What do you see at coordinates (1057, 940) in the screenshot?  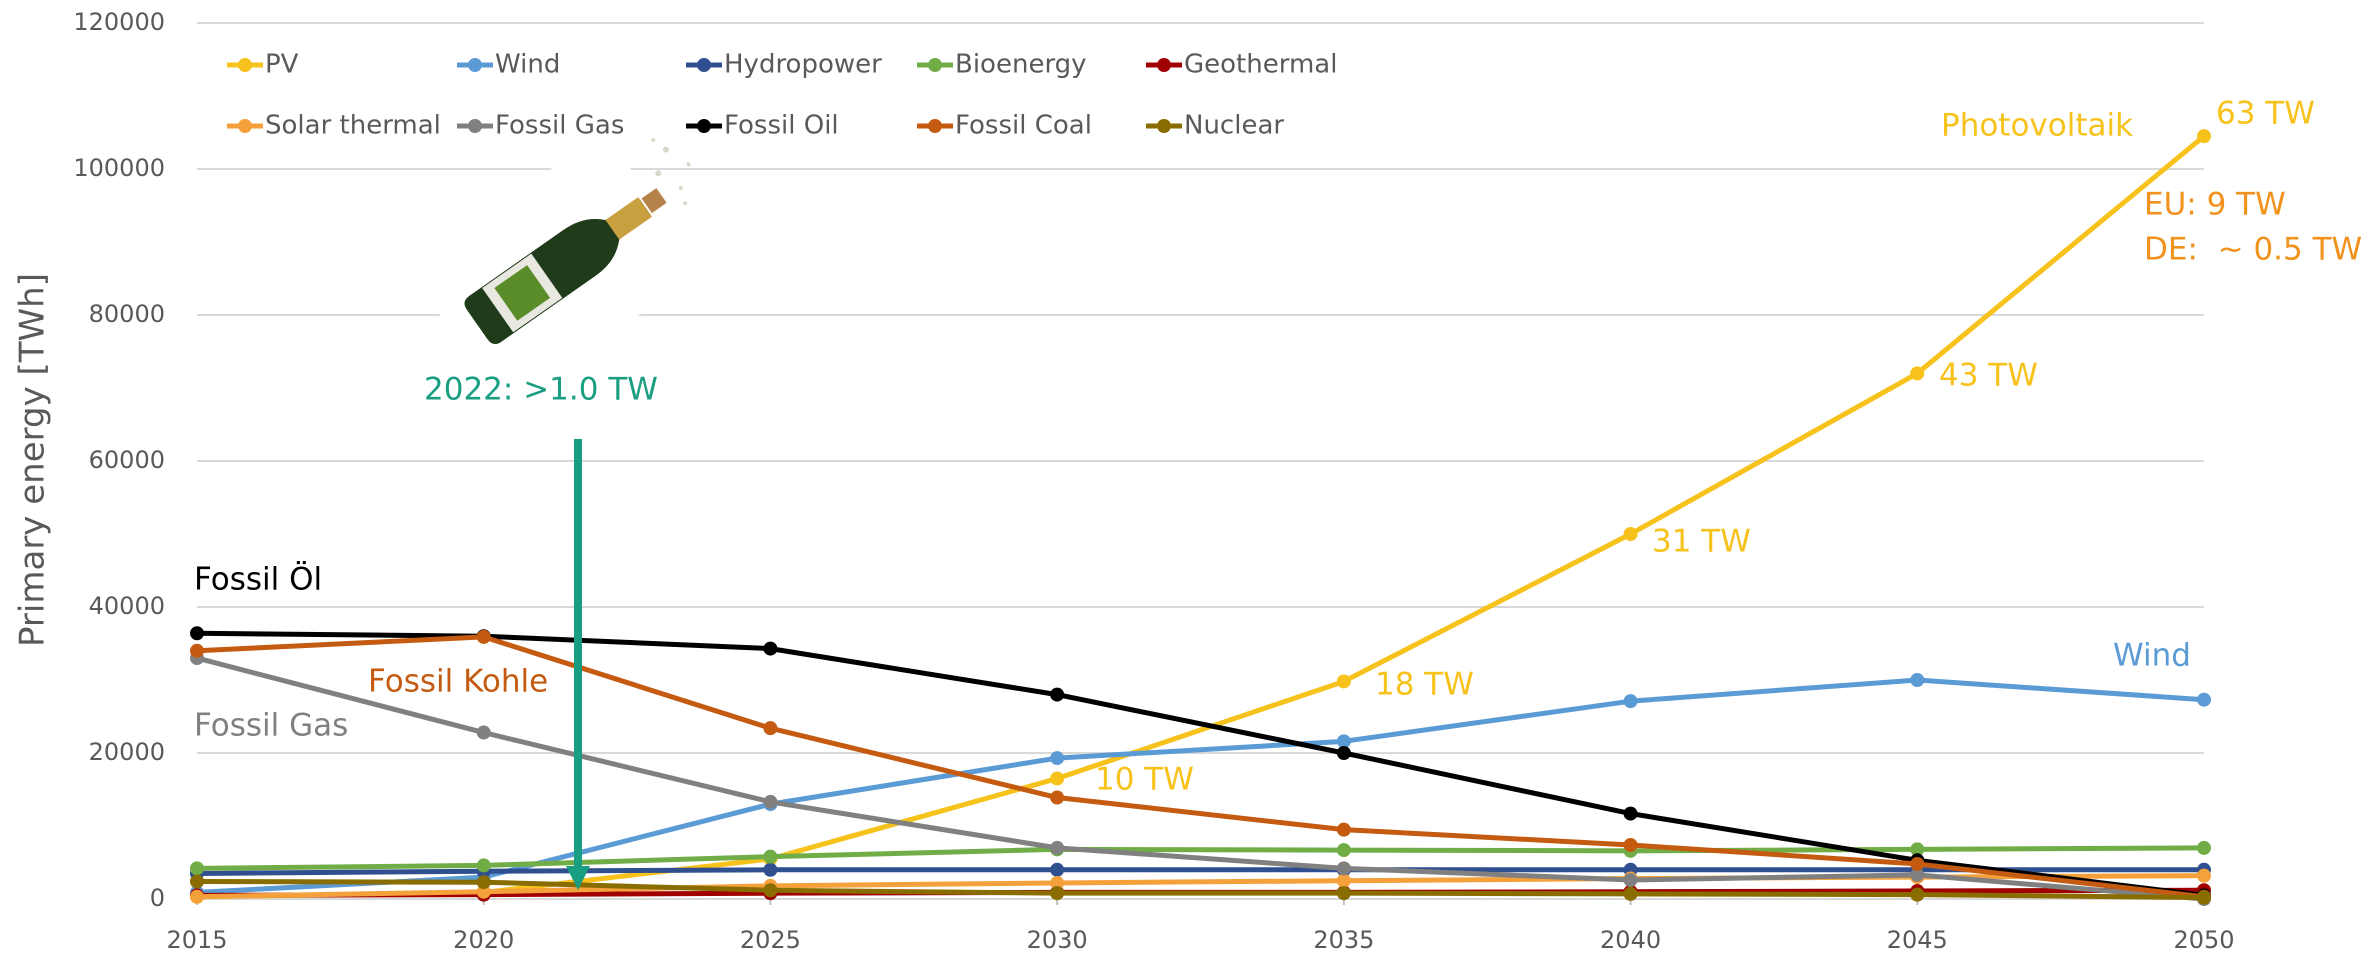 I see `x-tick-label: 2030` at bounding box center [1057, 940].